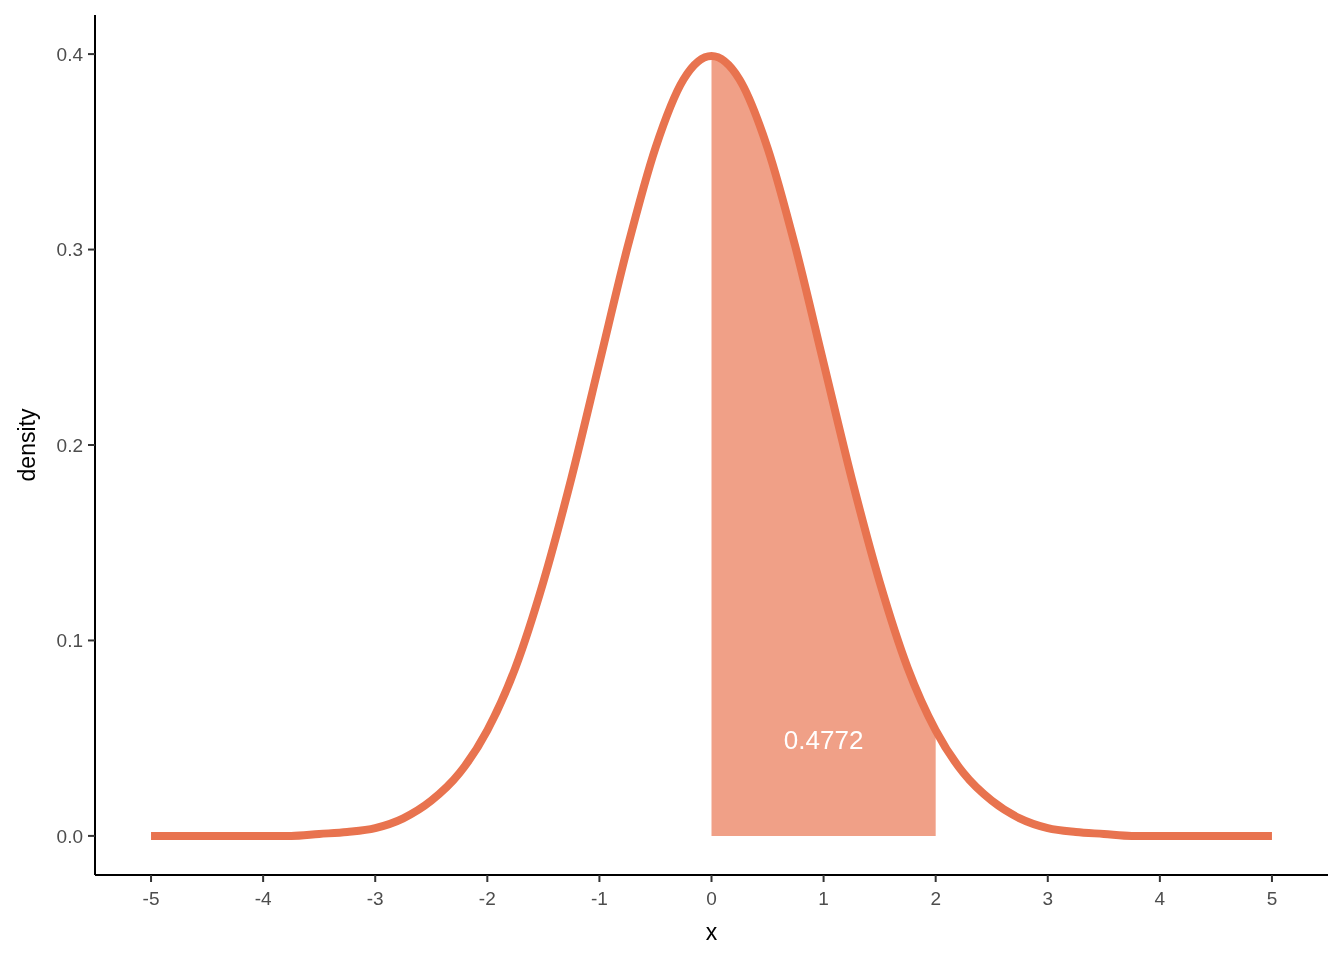 This screenshot has height=960, width=1344. Describe the element at coordinates (263, 898) in the screenshot. I see `x-tick-label: -4` at that location.